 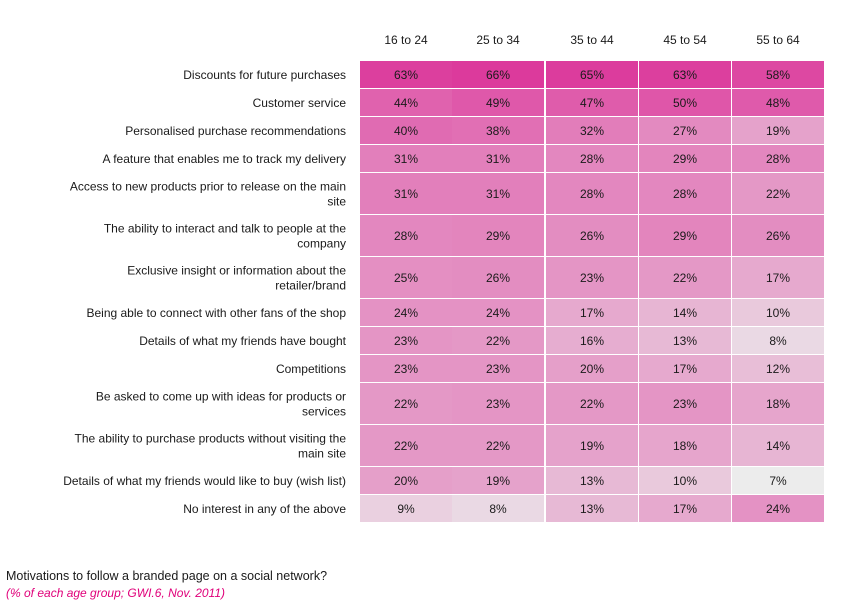 I want to click on cell-value-label: 63%, so click(x=685, y=75).